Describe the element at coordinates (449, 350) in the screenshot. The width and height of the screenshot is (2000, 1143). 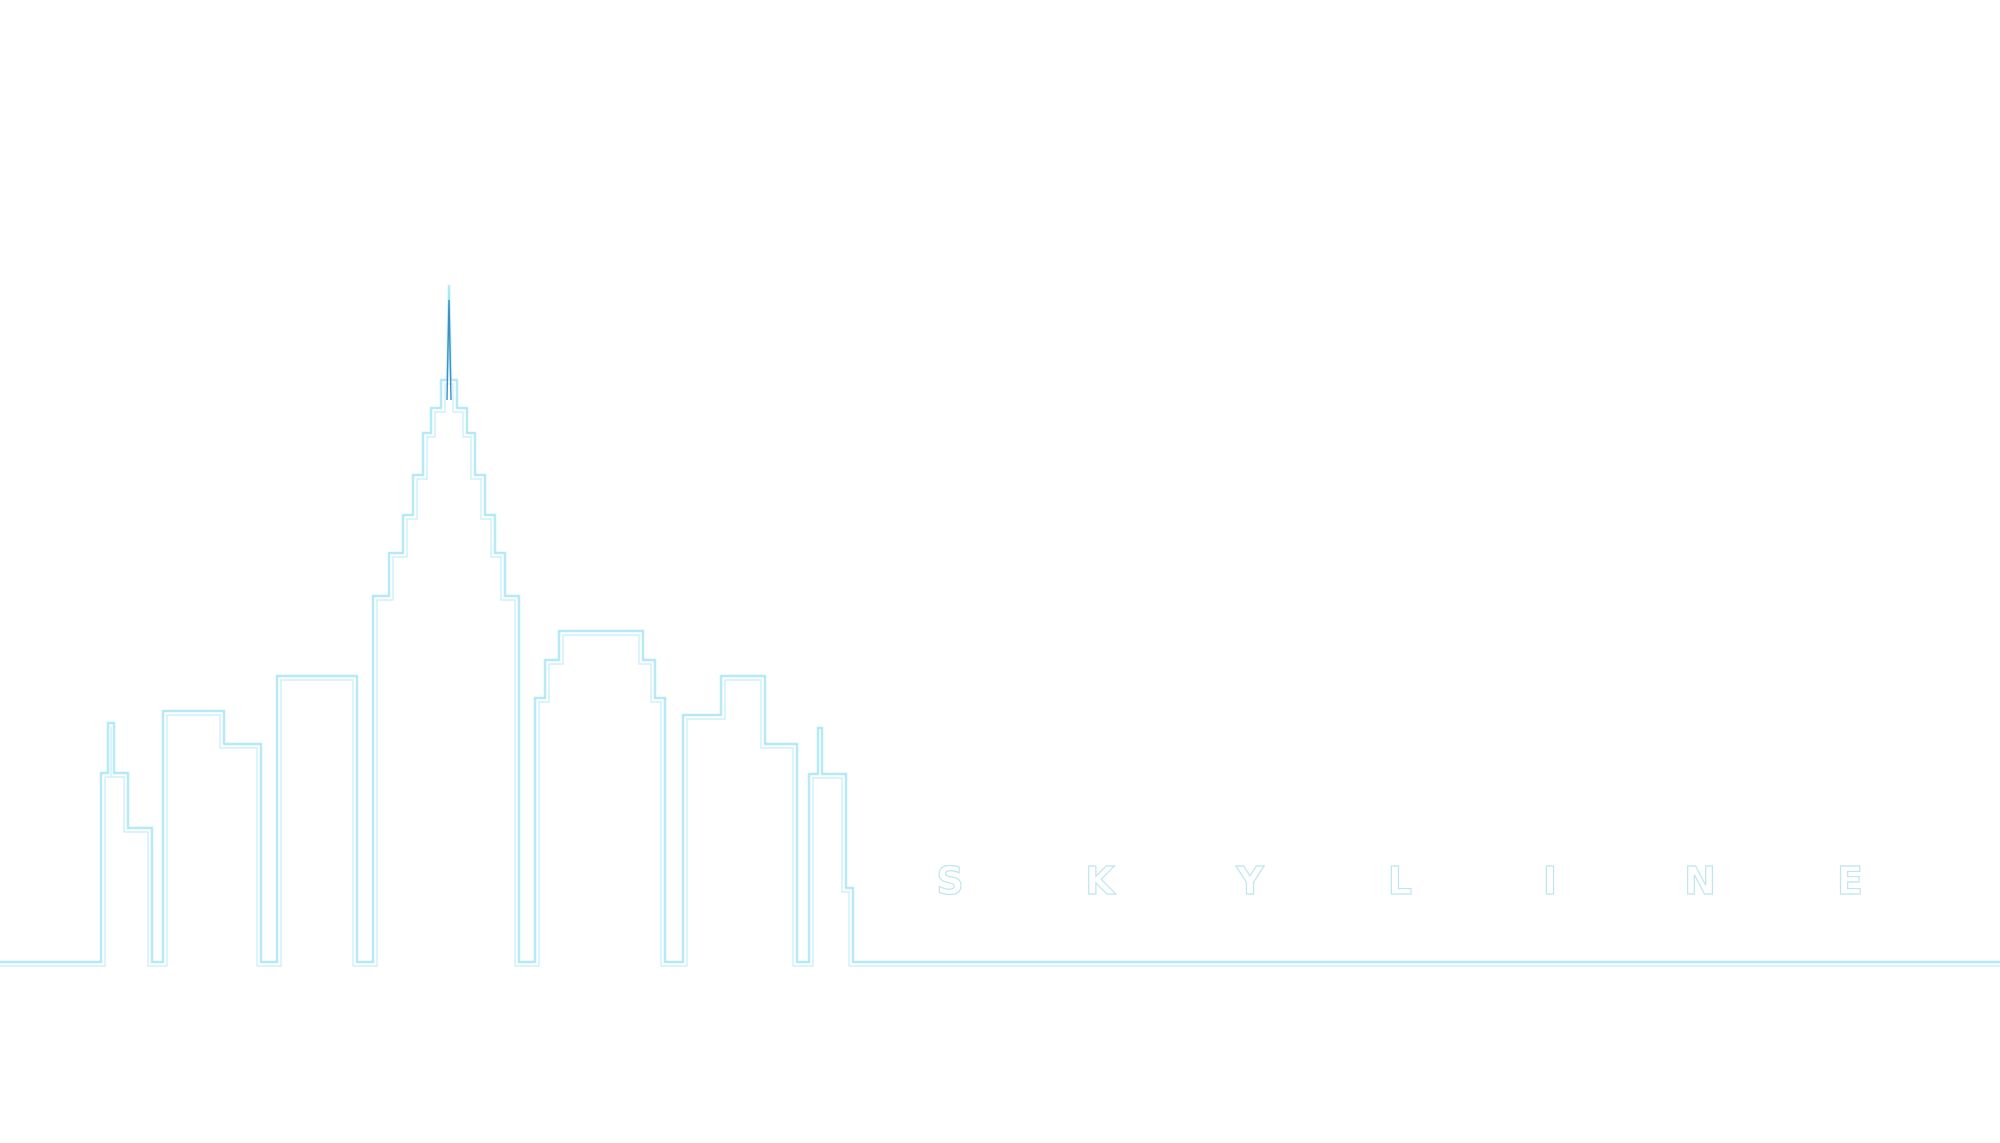
I see `spire-icon` at that location.